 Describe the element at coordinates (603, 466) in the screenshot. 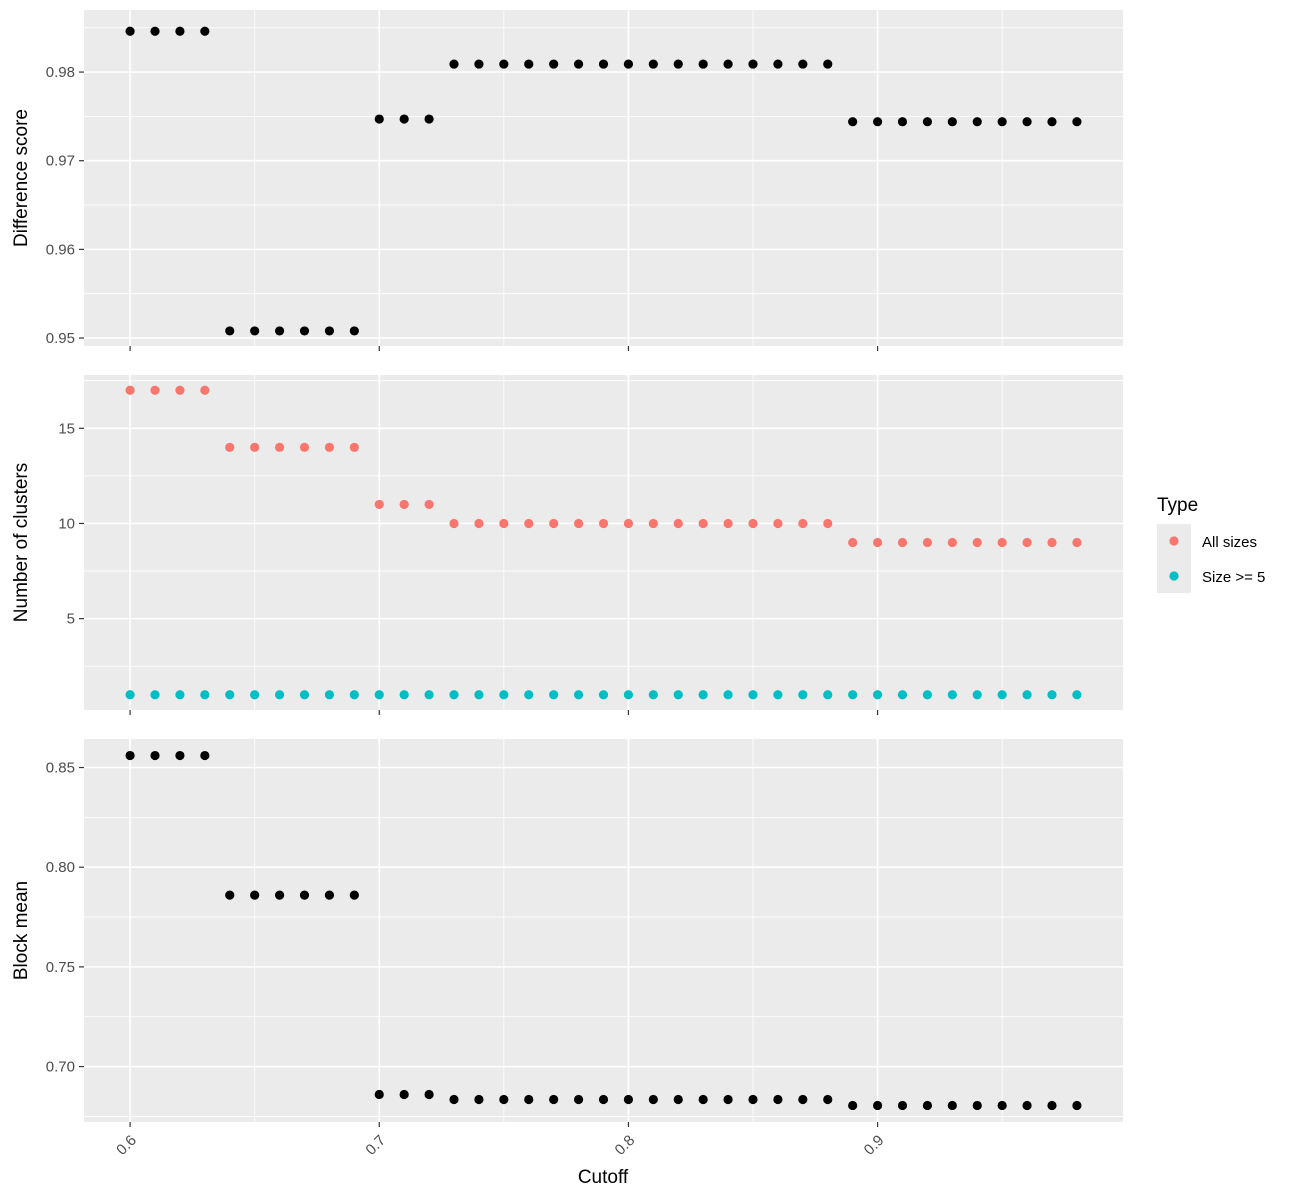

I see `series-all-sizes` at that location.